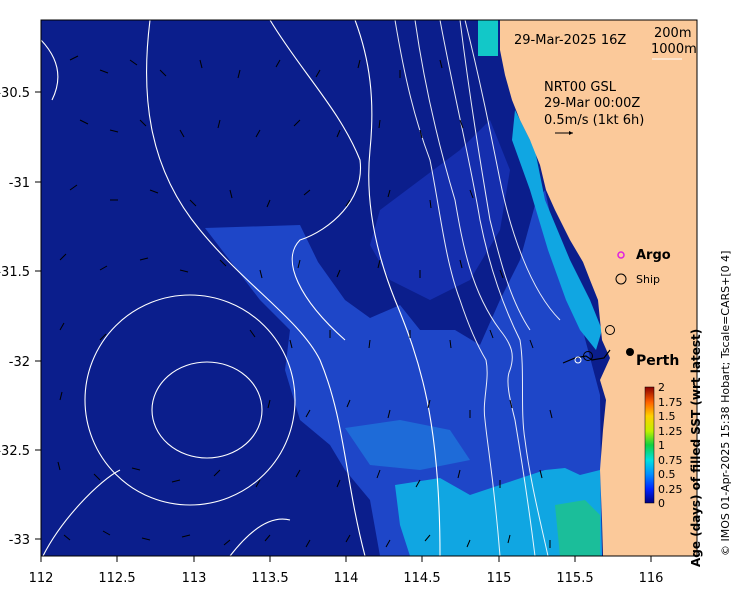 The width and height of the screenshot is (740, 592). I want to click on sst-age-region-green, so click(577, 528).